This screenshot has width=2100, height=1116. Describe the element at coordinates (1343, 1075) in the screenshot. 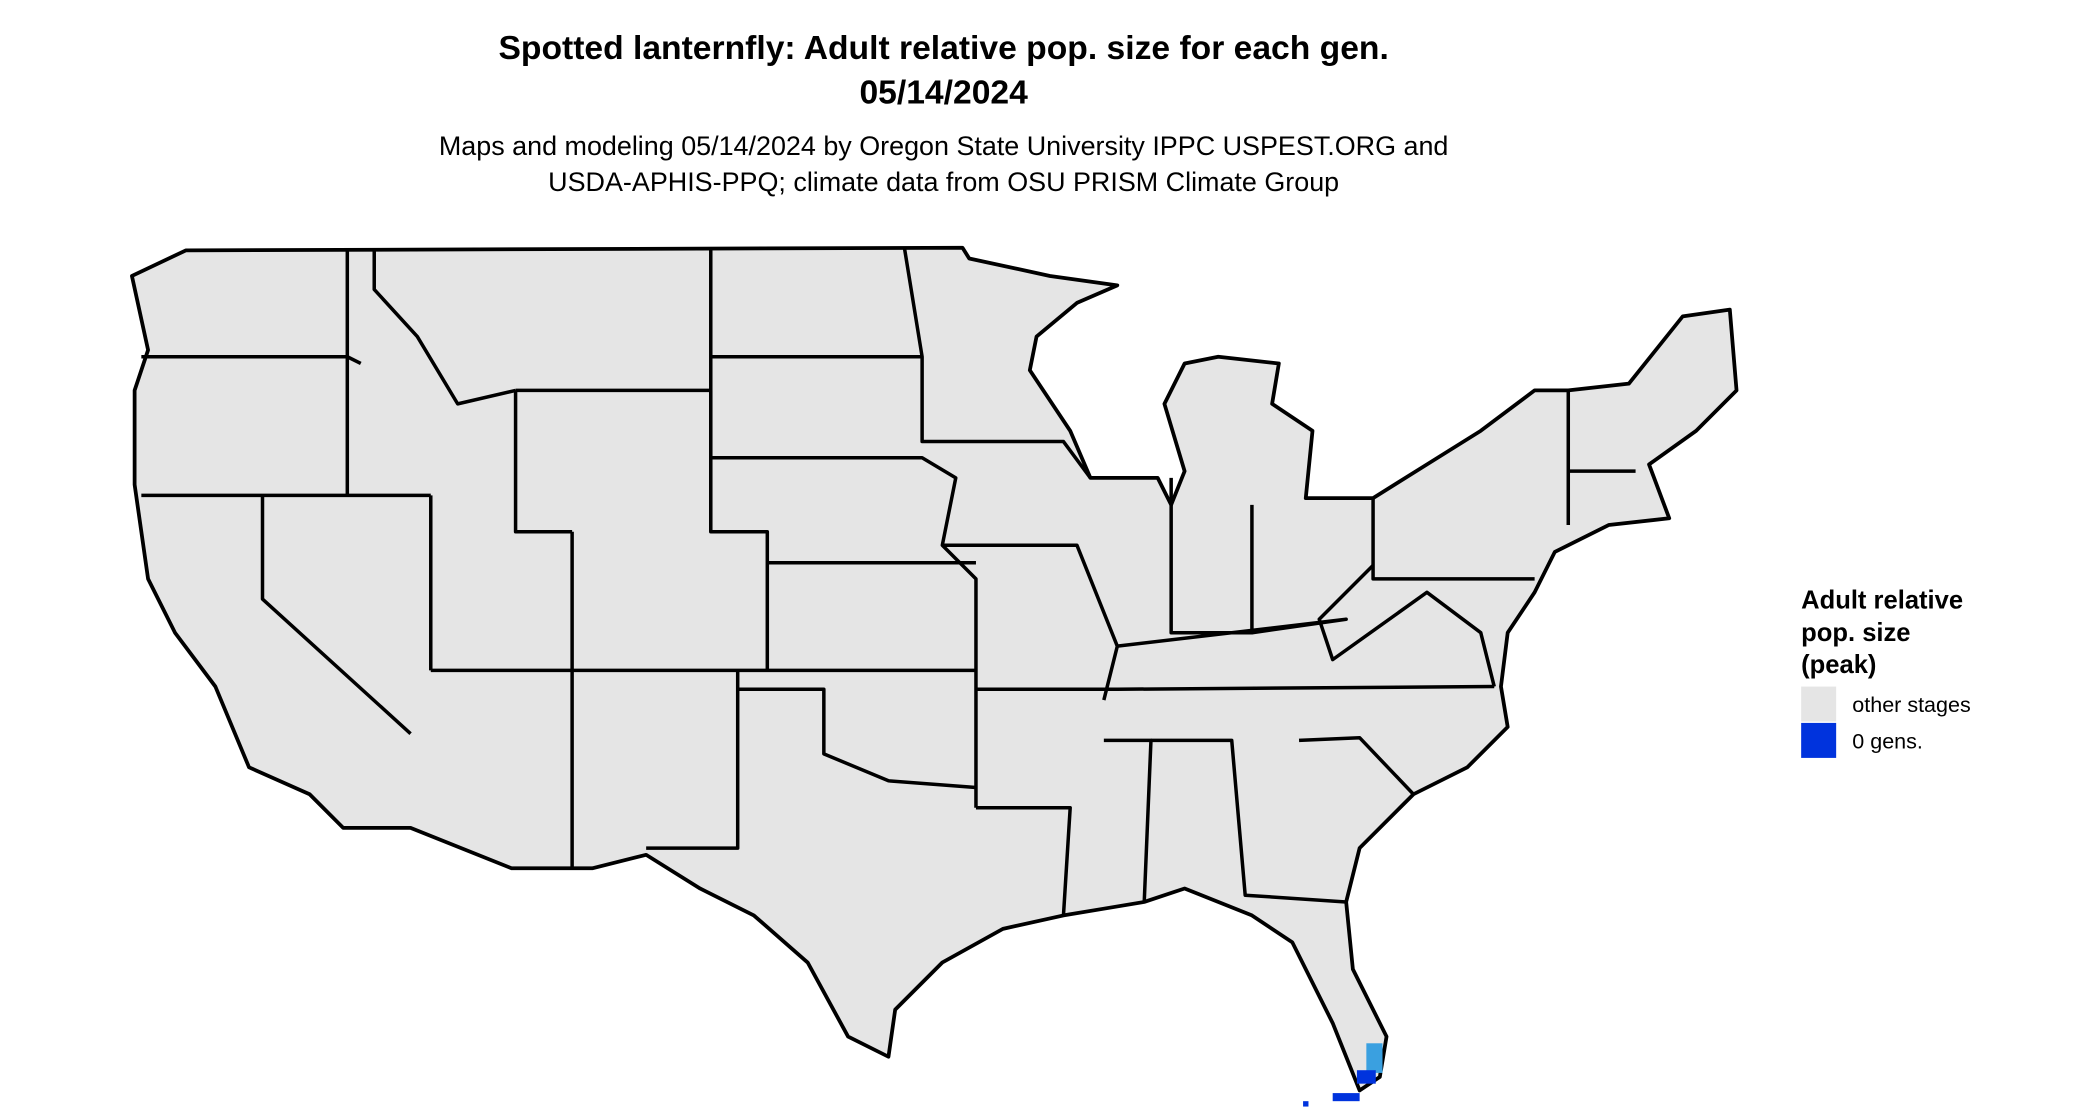

I see `florida-dots` at that location.